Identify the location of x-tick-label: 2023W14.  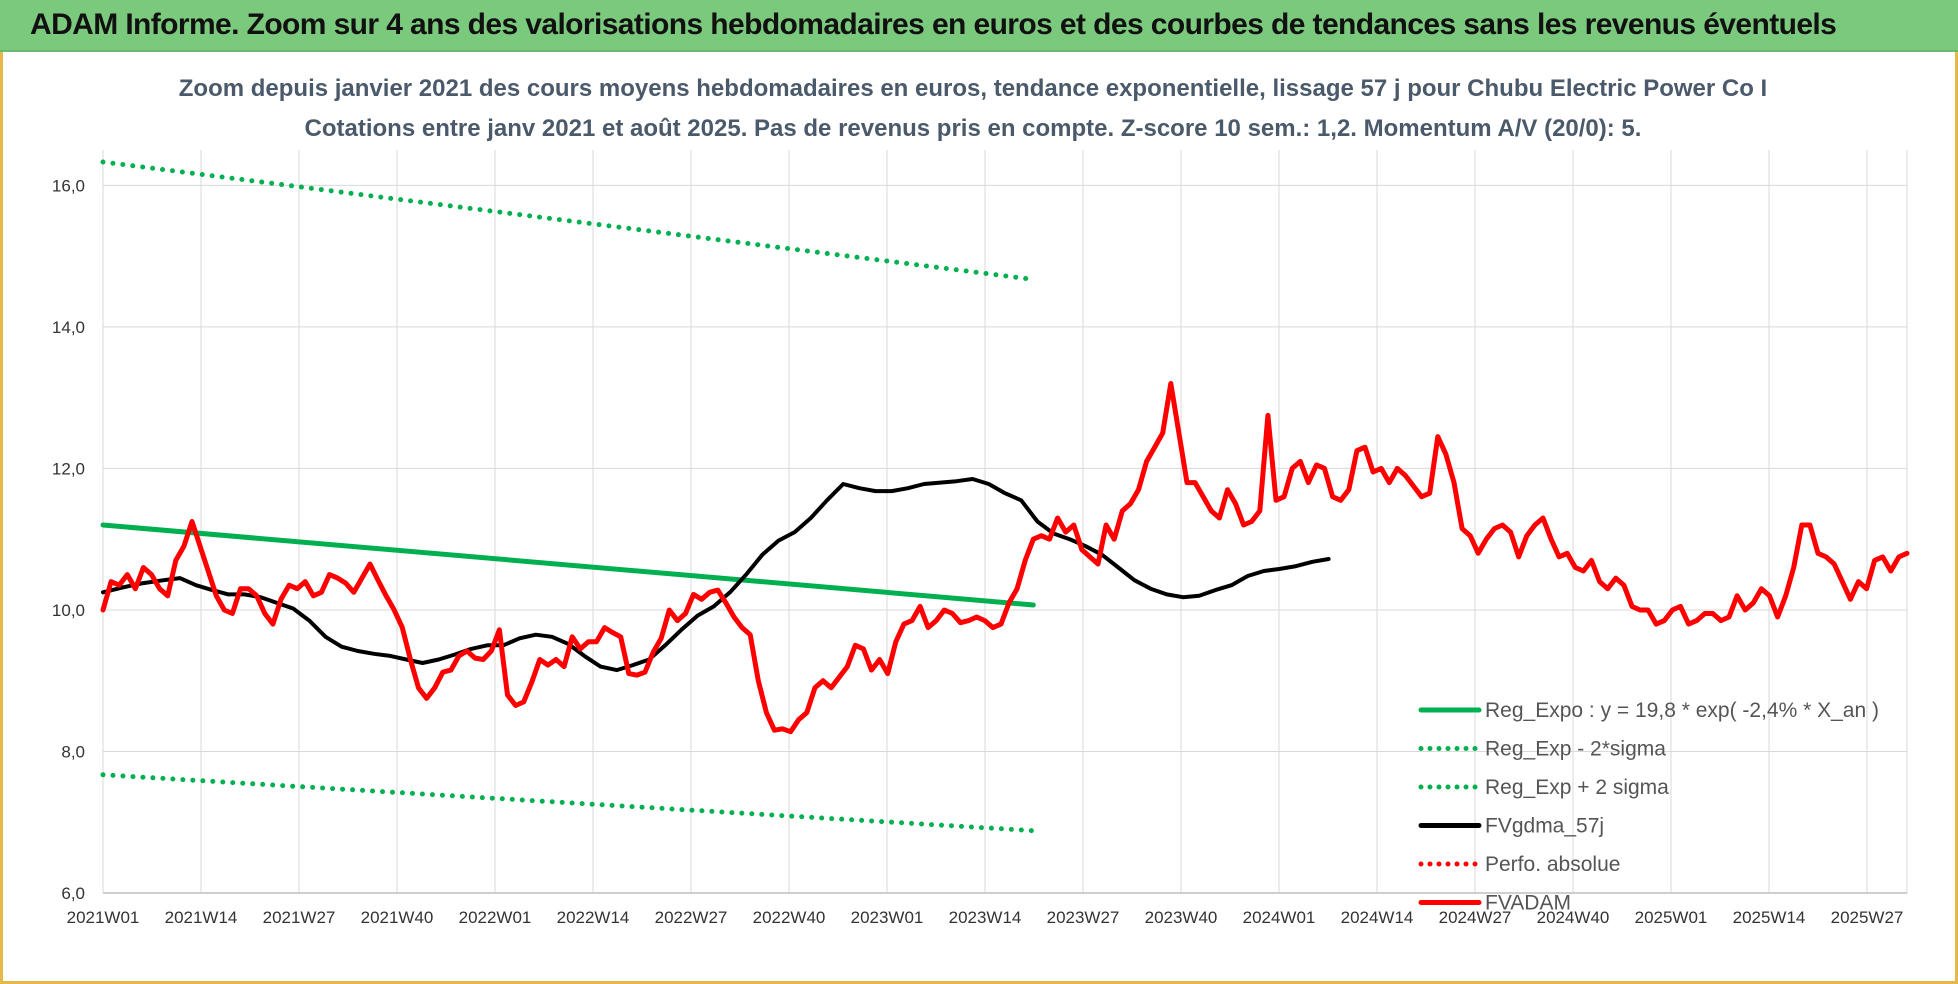
(985, 917).